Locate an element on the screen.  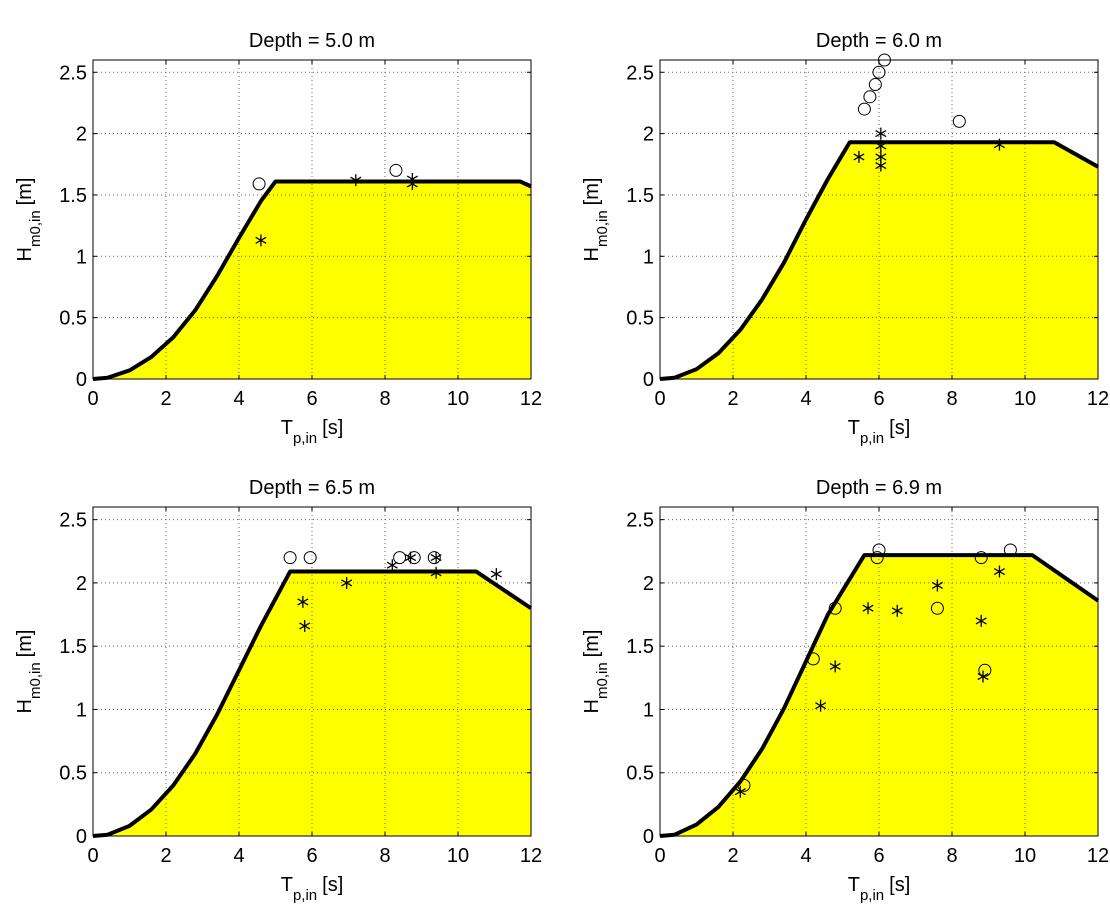
chart-title: Depth = 5.0 m is located at coordinates (312, 41).